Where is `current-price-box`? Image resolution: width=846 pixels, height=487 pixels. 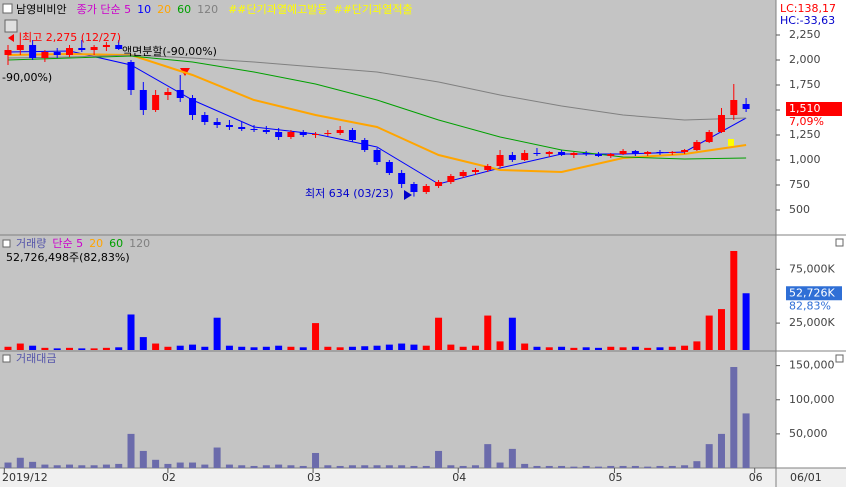 current-price-box is located at coordinates (814, 109).